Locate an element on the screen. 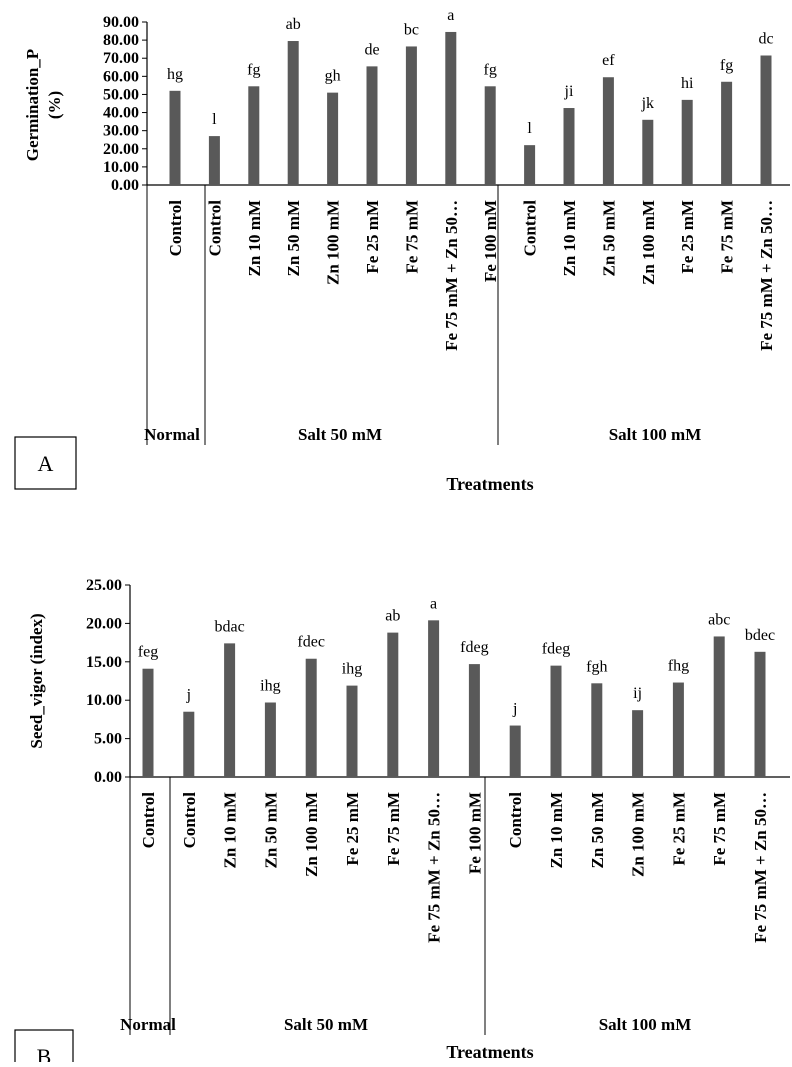  significance-label: ef is located at coordinates (608, 60).